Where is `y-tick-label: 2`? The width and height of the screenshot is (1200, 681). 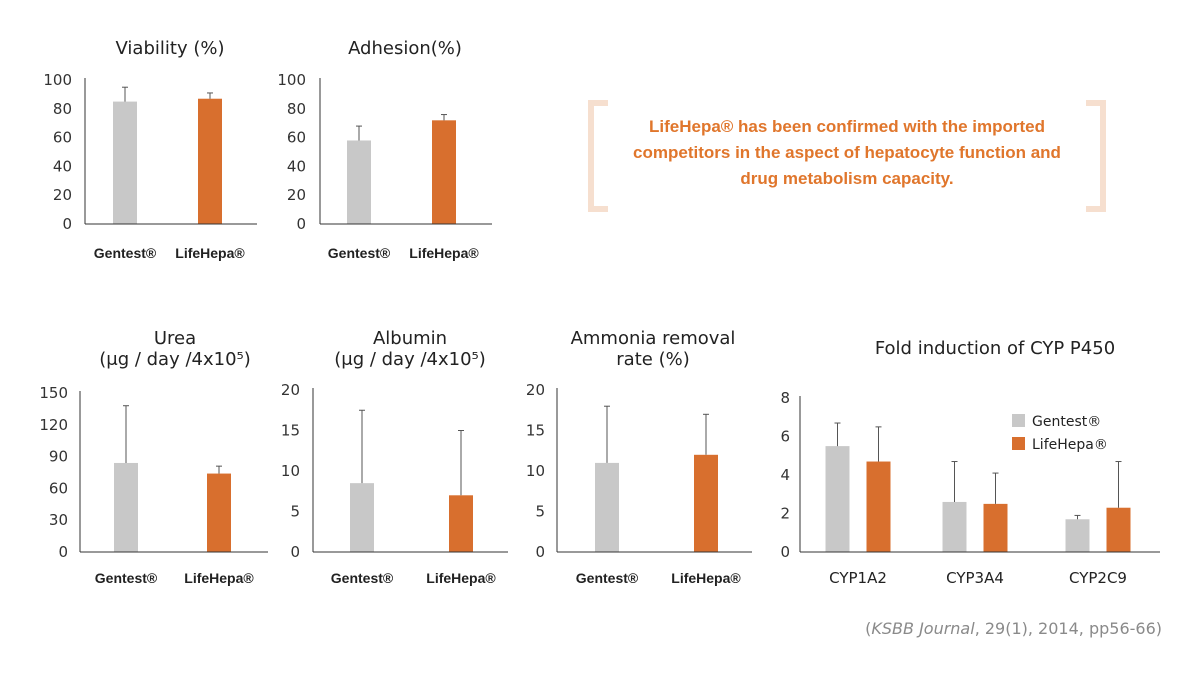 y-tick-label: 2 is located at coordinates (785, 514).